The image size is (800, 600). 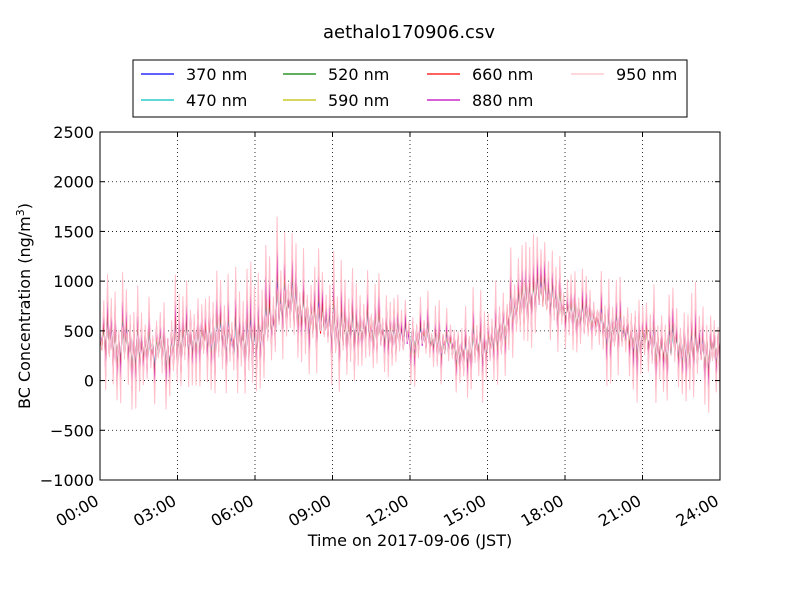 What do you see at coordinates (216, 100) in the screenshot?
I see `legend-label: 470 nm` at bounding box center [216, 100].